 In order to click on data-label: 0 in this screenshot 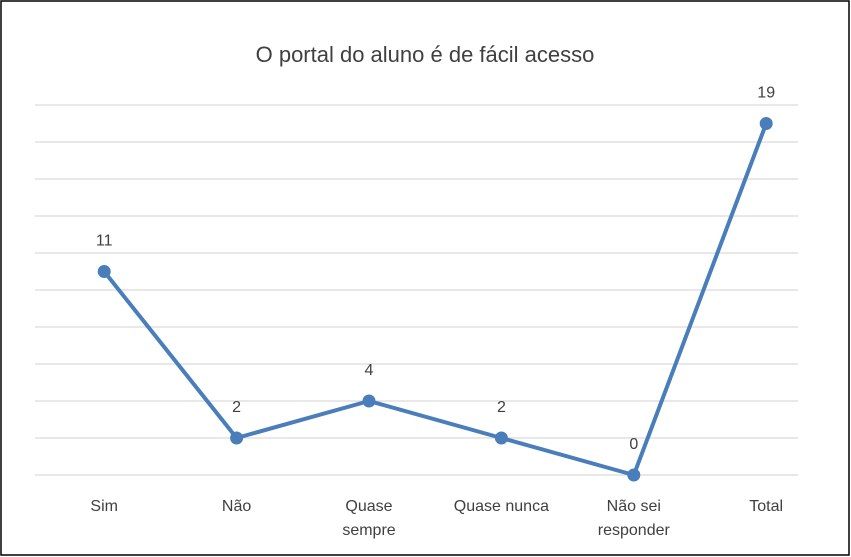, I will do `click(633, 444)`.